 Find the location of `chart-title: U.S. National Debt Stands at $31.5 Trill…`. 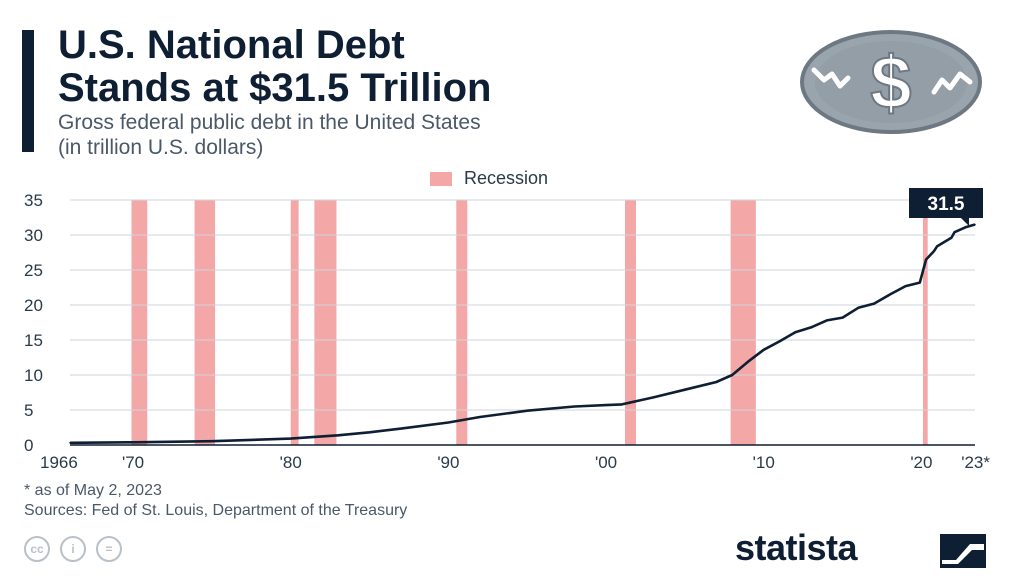

chart-title: U.S. National Debt Stands at $31.5 Trill… is located at coordinates (274, 67).